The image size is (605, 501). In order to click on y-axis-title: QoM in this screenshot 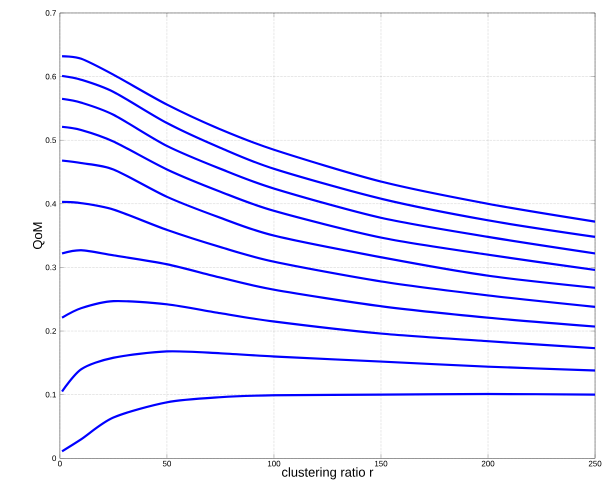, I will do `click(38, 235)`.